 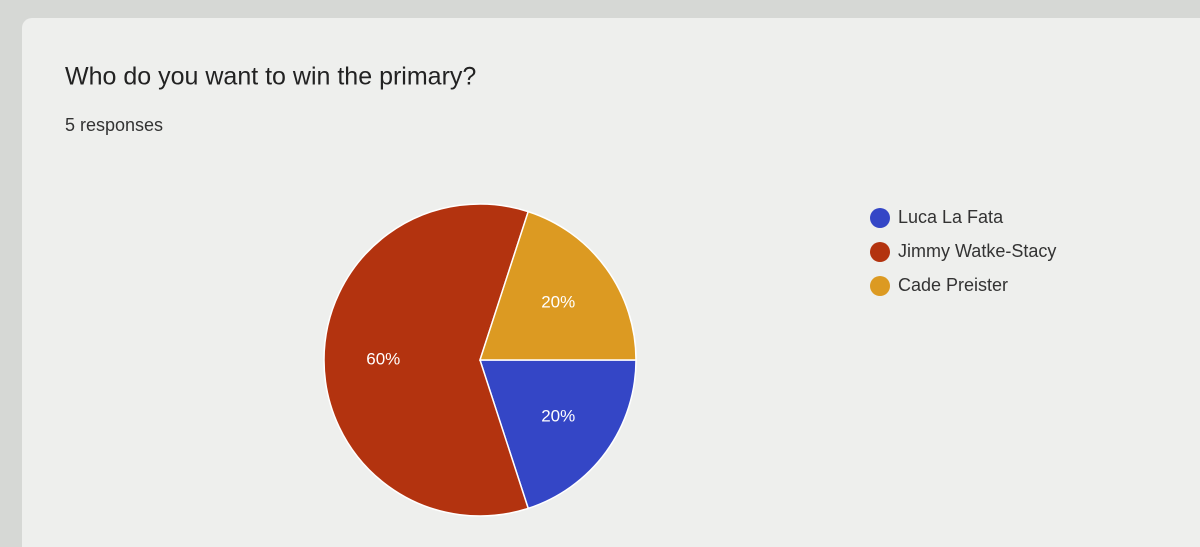 What do you see at coordinates (114, 125) in the screenshot?
I see `chart-subtitle: 5 responses` at bounding box center [114, 125].